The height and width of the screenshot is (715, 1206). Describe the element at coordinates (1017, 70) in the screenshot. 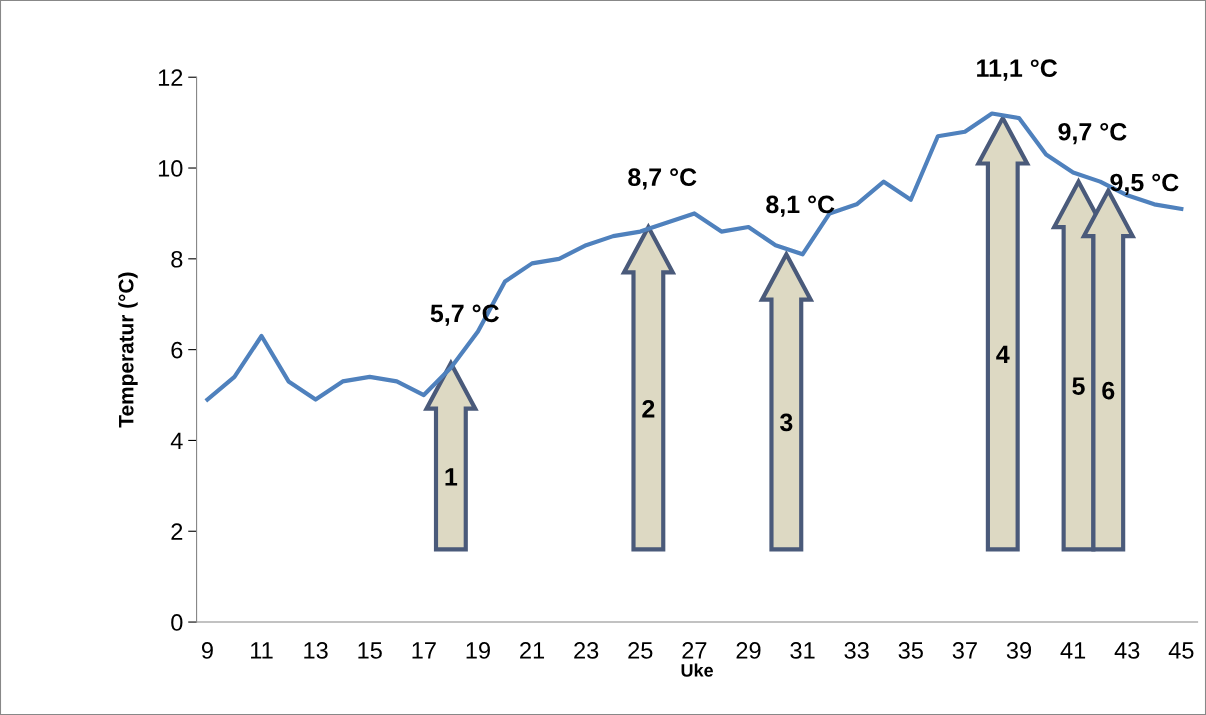

I see `annotation: 11,1 °C` at that location.